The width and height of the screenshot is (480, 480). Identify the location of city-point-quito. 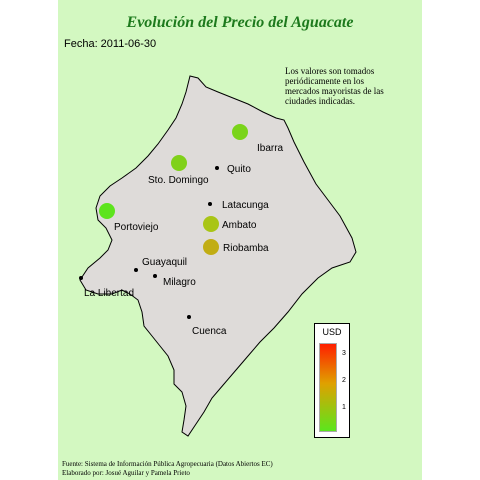
(217, 168).